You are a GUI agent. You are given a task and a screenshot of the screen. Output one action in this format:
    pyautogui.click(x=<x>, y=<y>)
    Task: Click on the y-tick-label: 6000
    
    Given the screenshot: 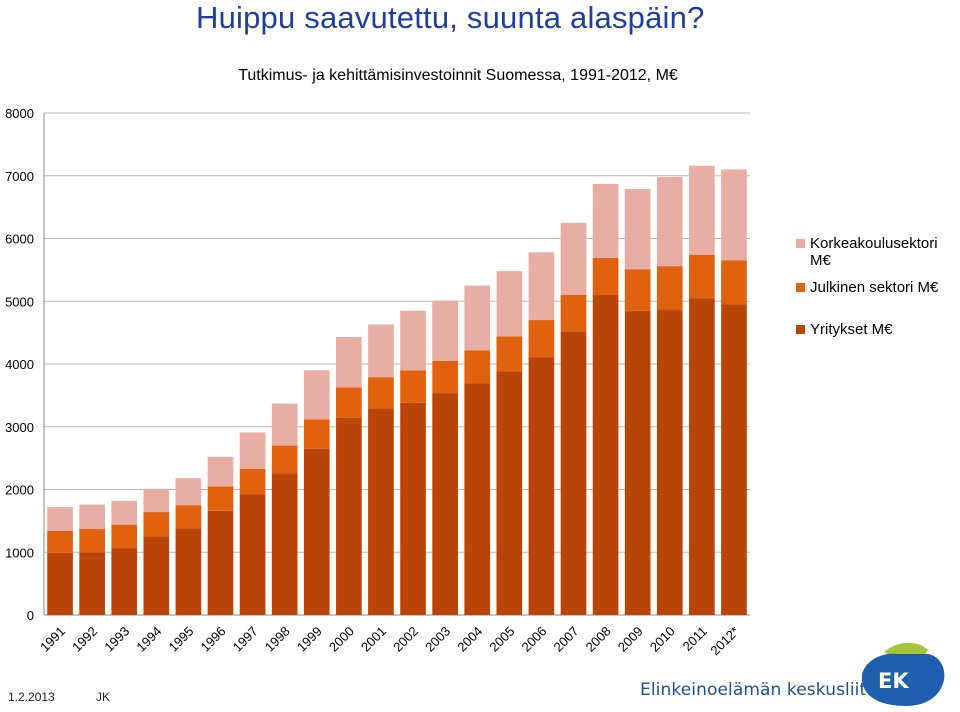 What is the action you would take?
    pyautogui.click(x=19, y=239)
    